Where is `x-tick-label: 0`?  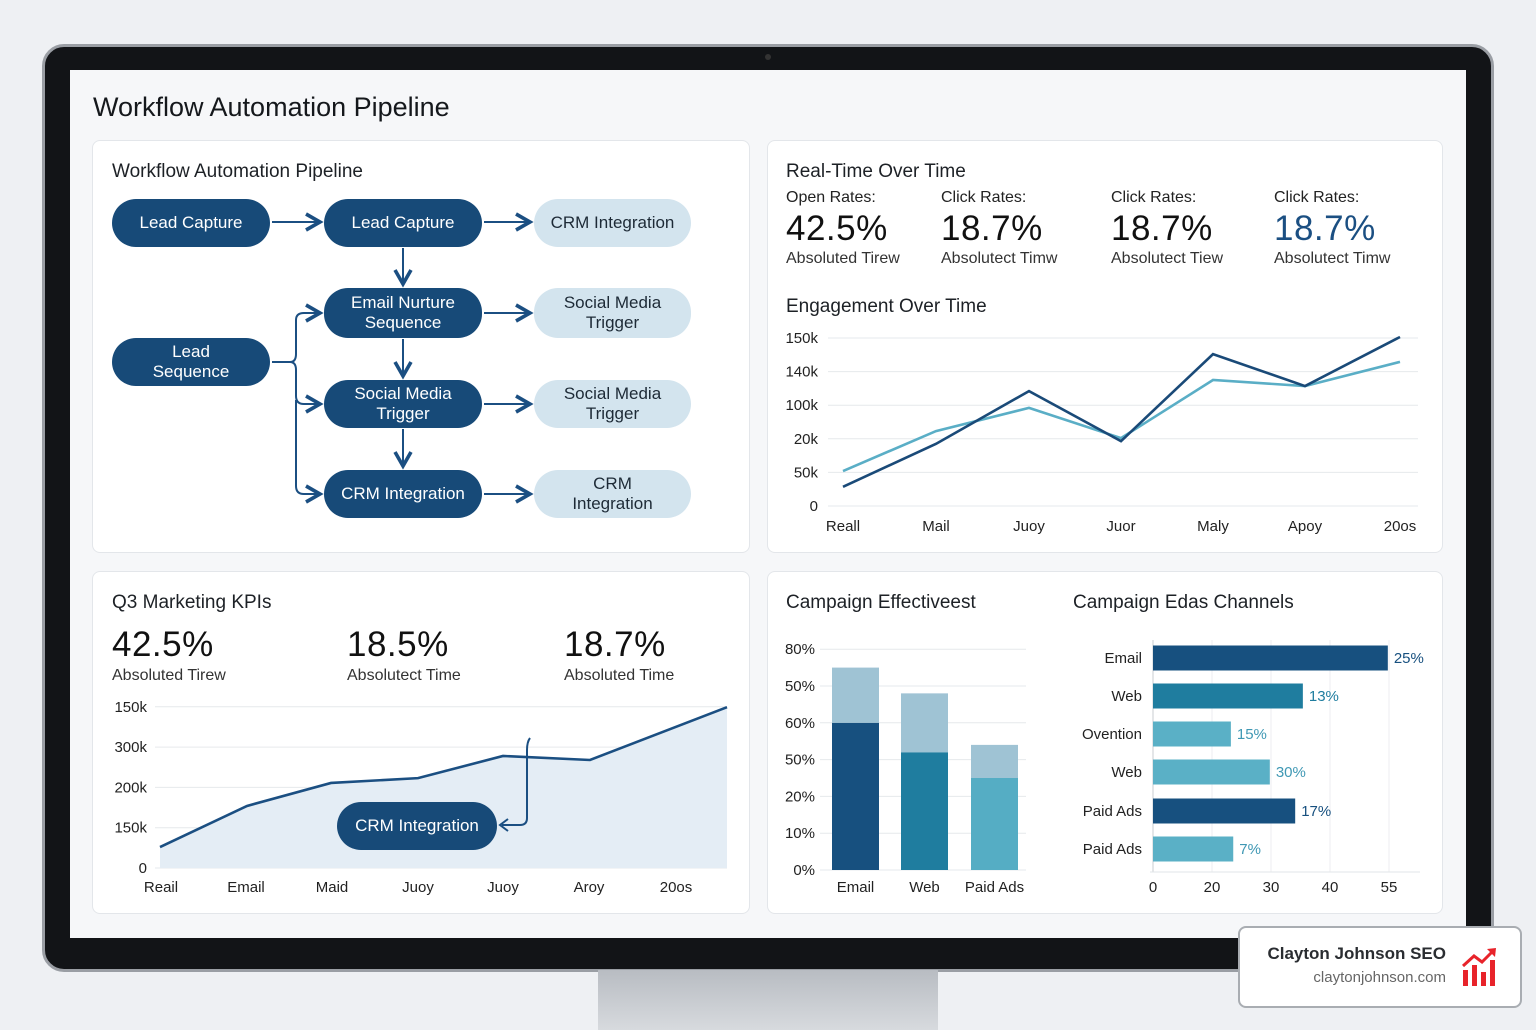 x-tick-label: 0 is located at coordinates (1153, 887).